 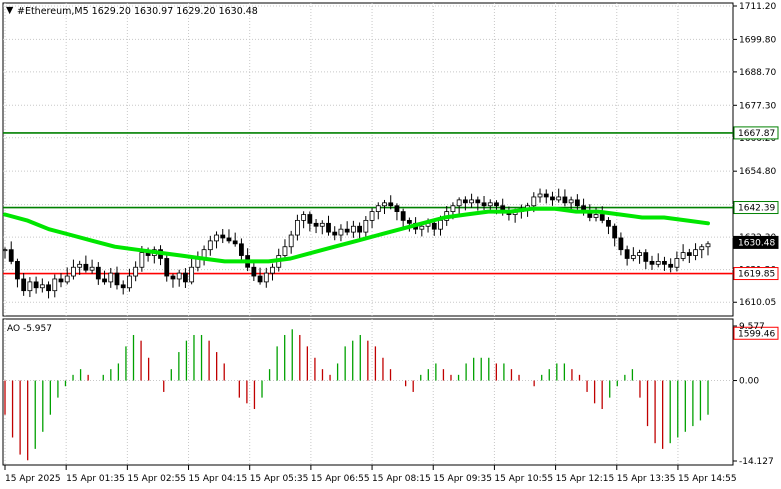 I want to click on level-badge-label: 1599.46, so click(x=756, y=334).